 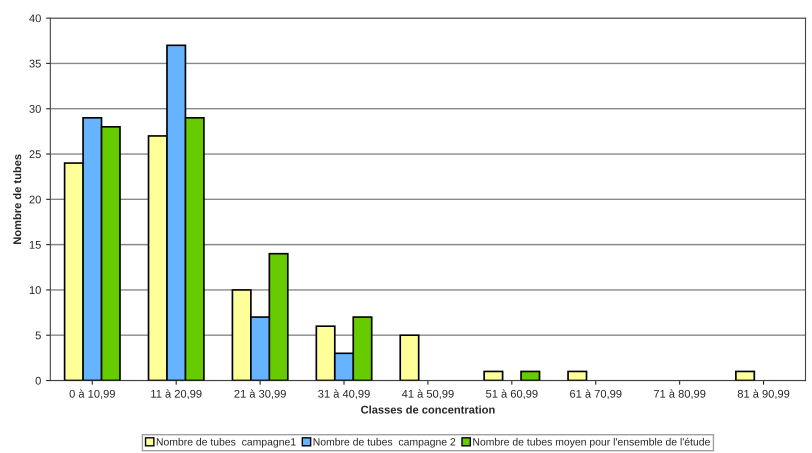 What do you see at coordinates (35, 108) in the screenshot?
I see `y-tick-label: 30` at bounding box center [35, 108].